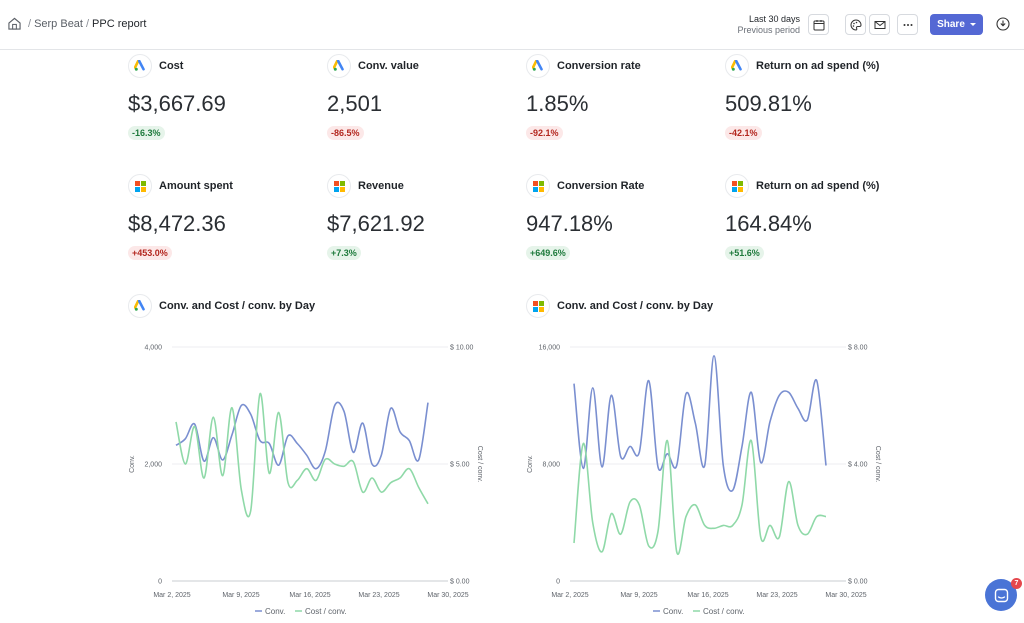 The width and height of the screenshot is (1024, 623). I want to click on metric-change-badge: -92.1%, so click(544, 133).